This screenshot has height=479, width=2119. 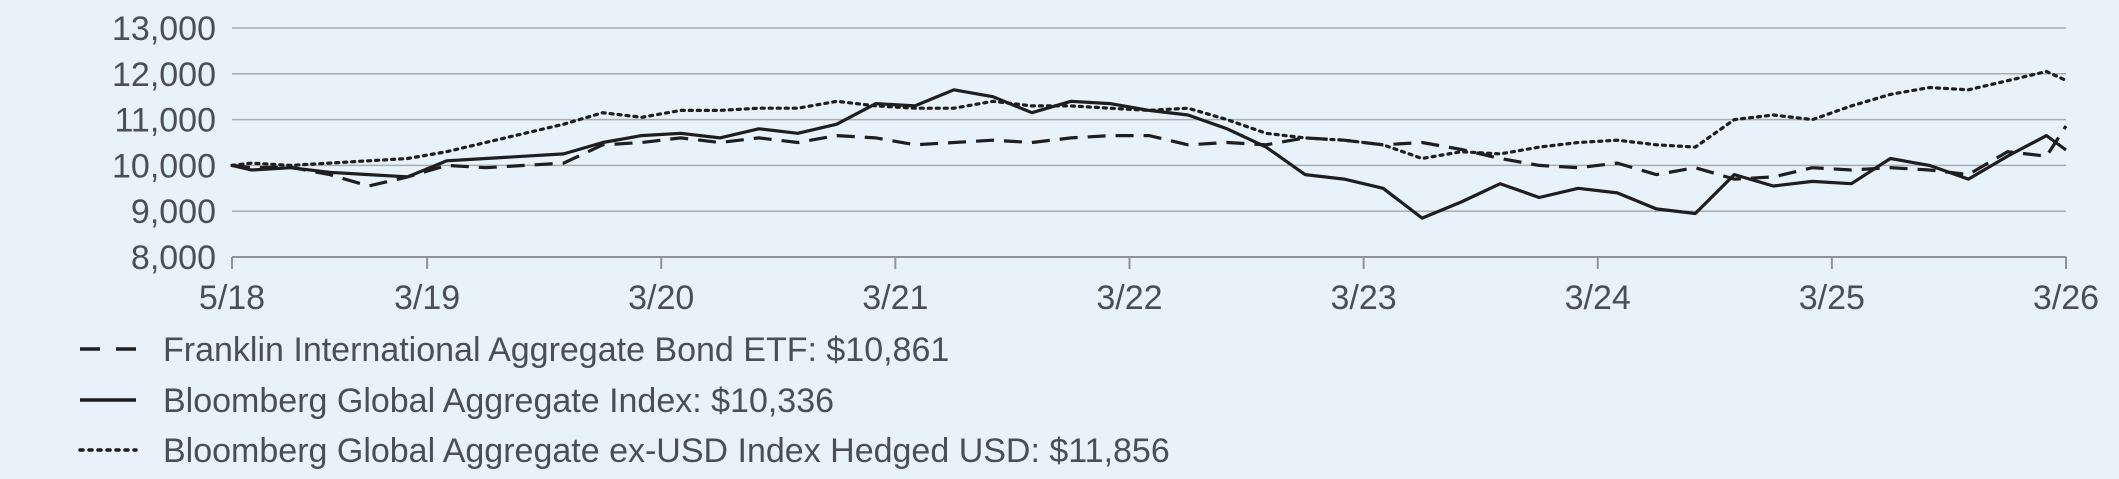 What do you see at coordinates (173, 212) in the screenshot?
I see `y-tick-label: 9,000` at bounding box center [173, 212].